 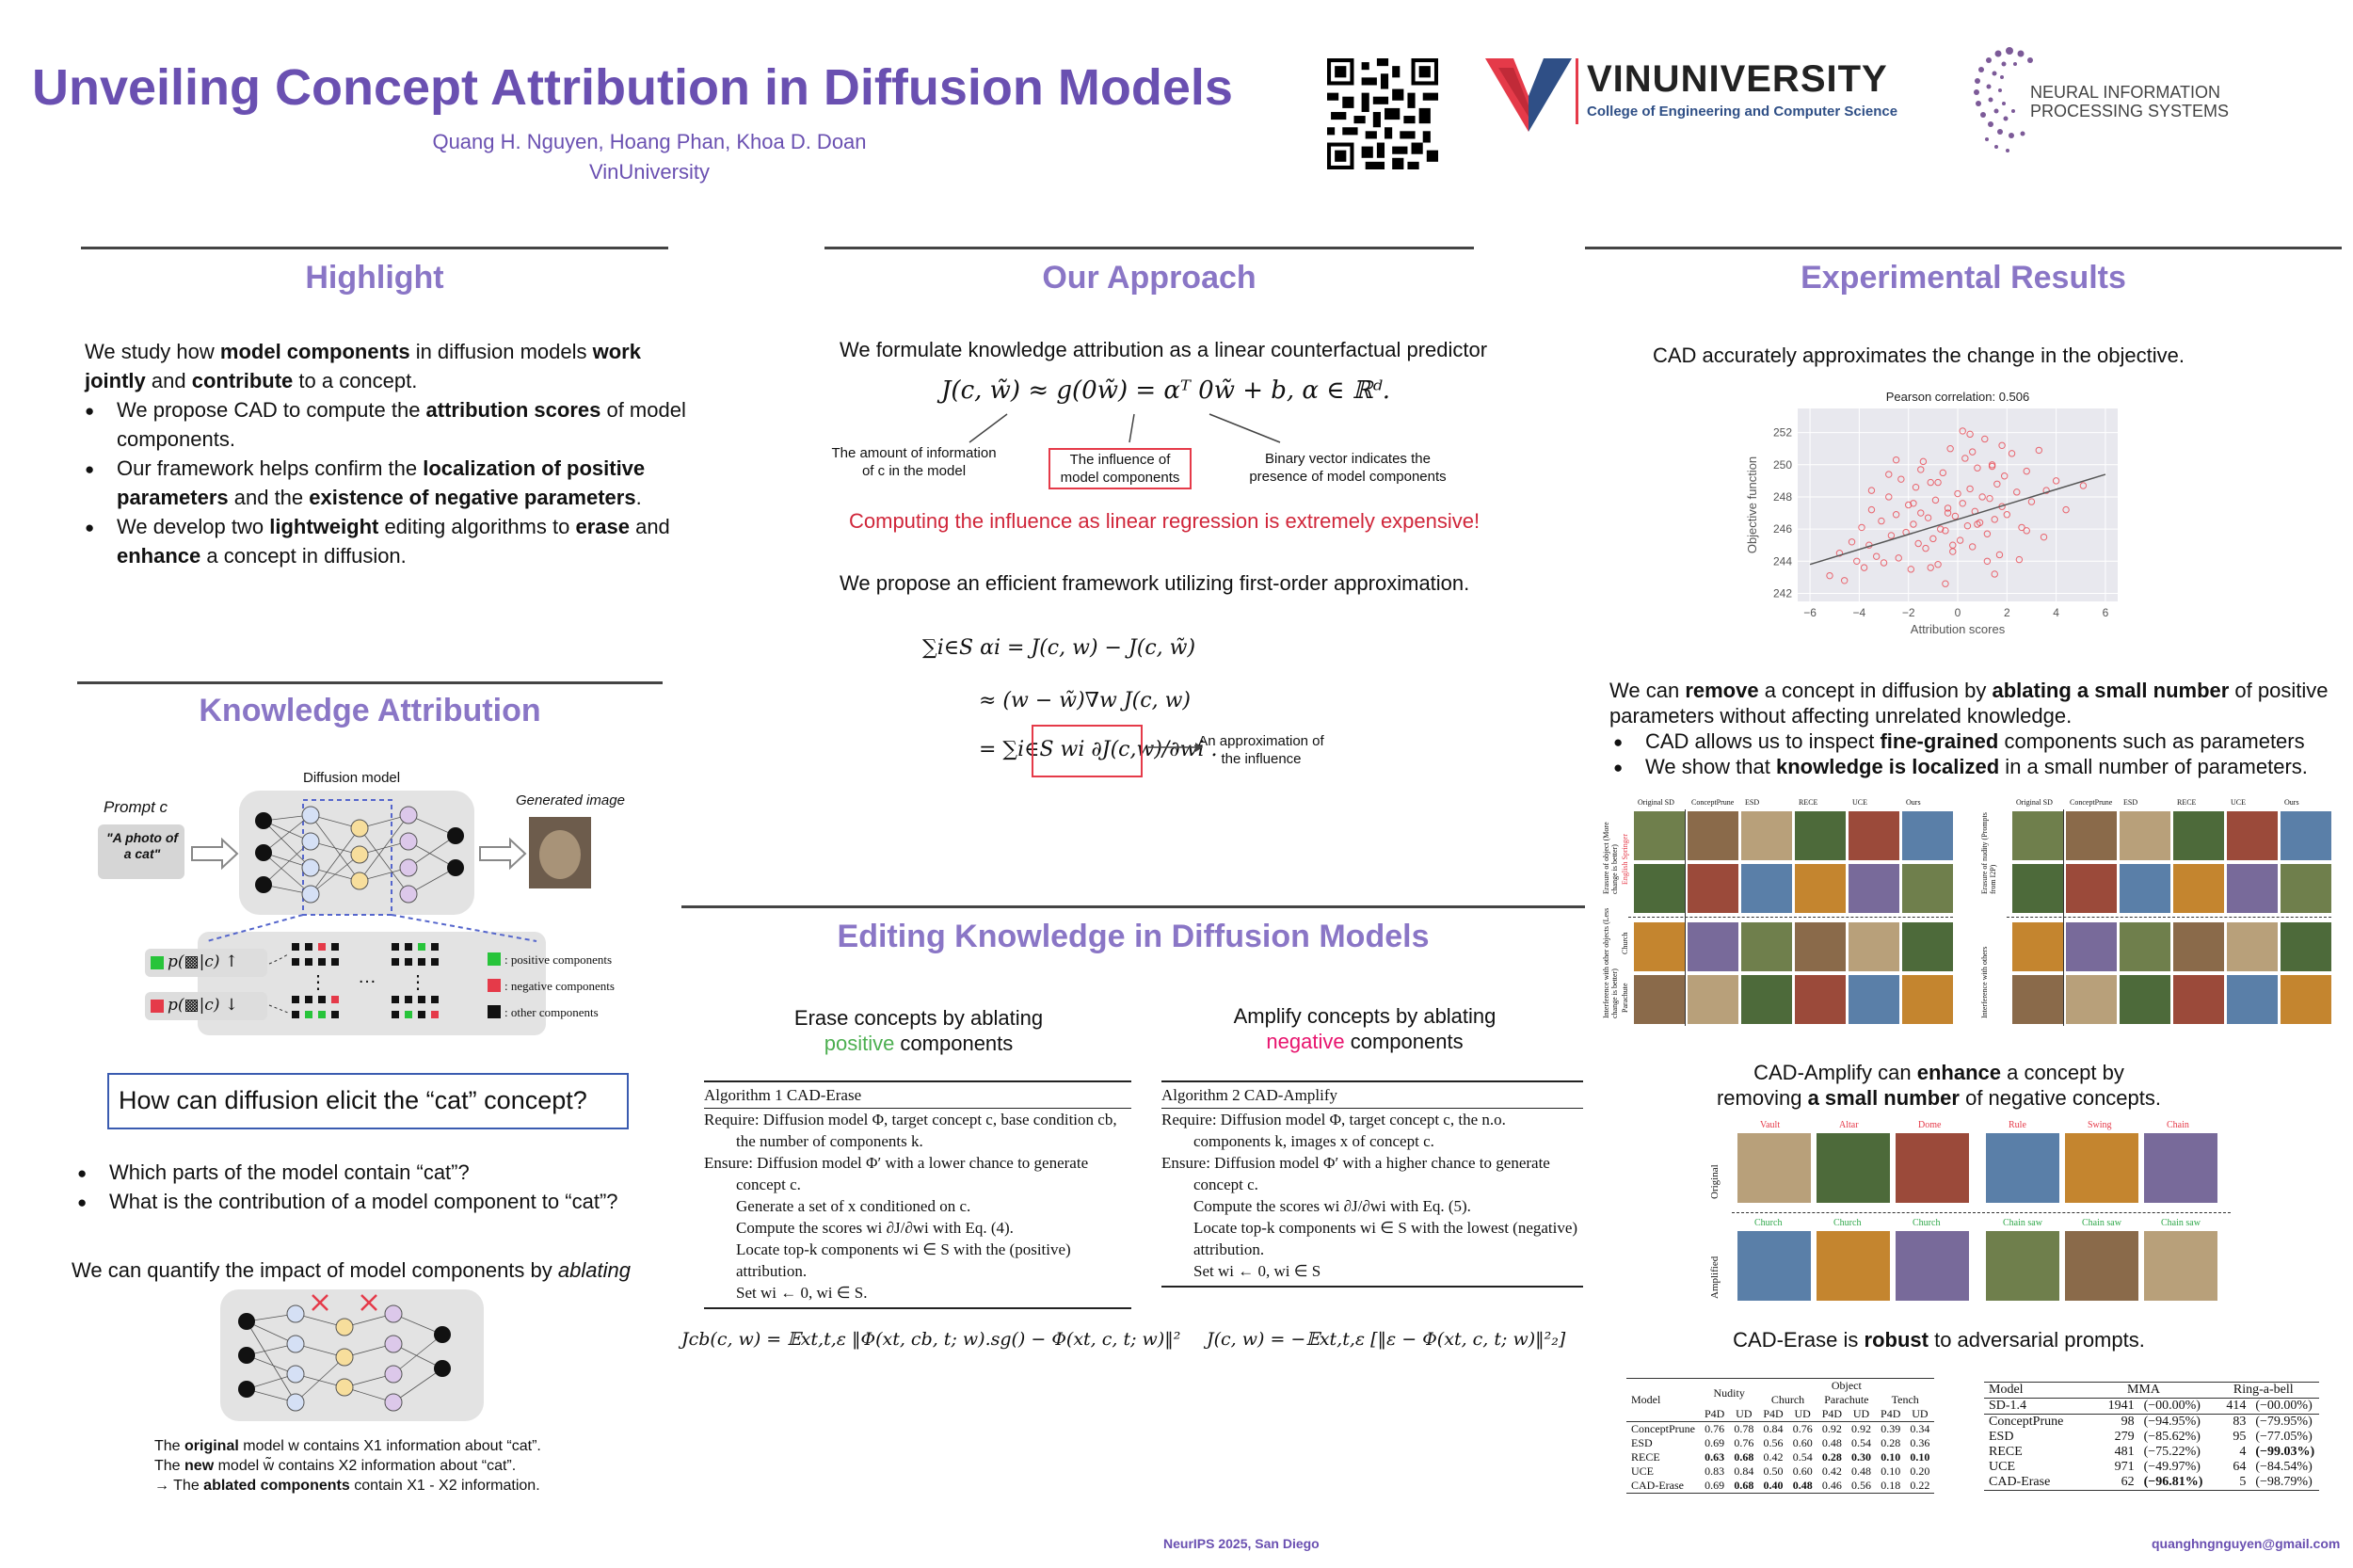 What do you see at coordinates (1098, 749) in the screenshot?
I see `approach-eq3: = ∑i∈S wi ∂J(c,w)/∂wi .` at bounding box center [1098, 749].